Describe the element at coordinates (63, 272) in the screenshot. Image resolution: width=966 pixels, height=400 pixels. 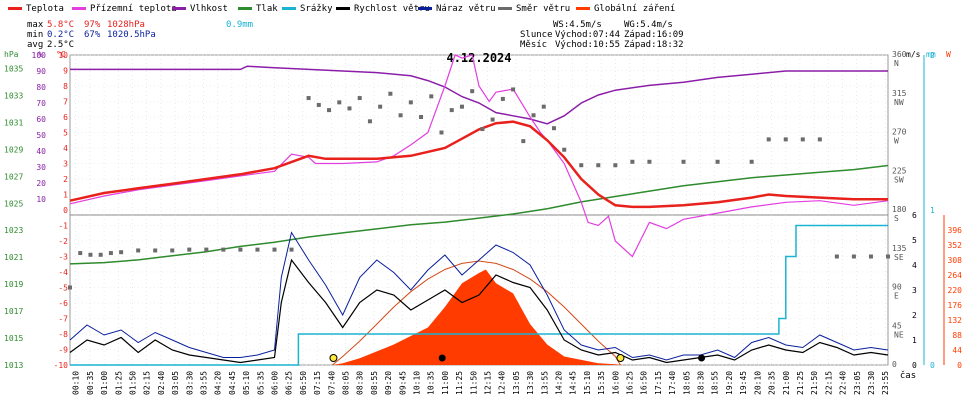
I see `temp-tick: -4` at that location.